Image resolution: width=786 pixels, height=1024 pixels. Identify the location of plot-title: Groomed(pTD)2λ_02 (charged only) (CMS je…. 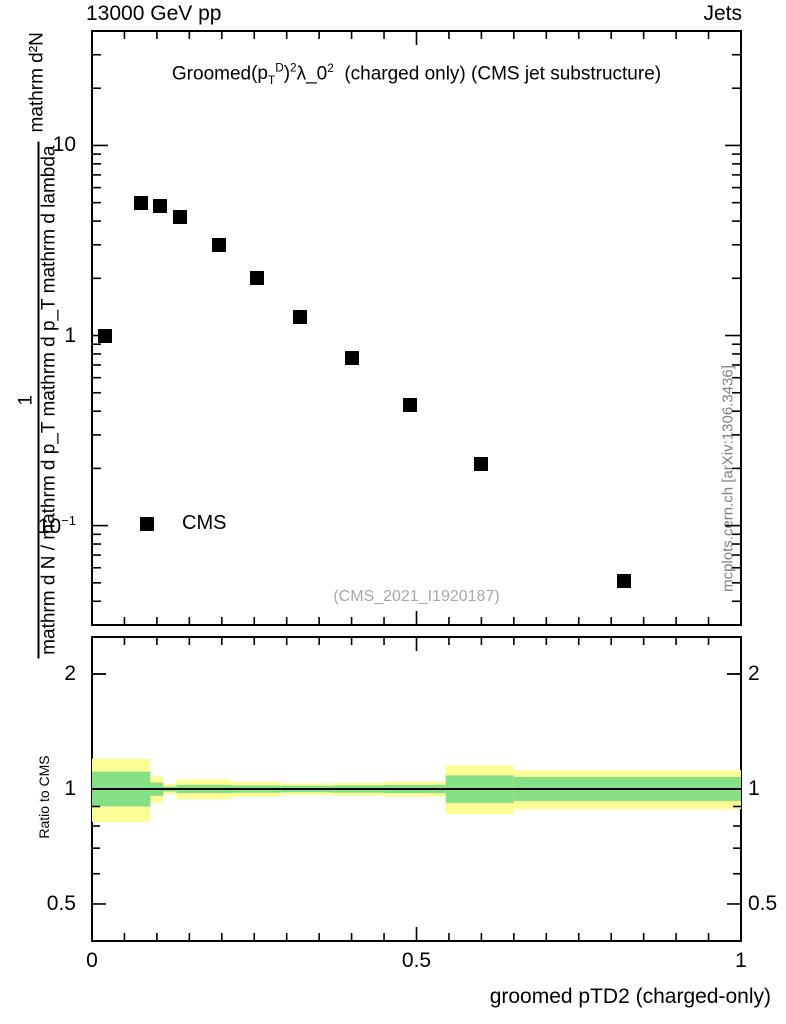
(416, 74).